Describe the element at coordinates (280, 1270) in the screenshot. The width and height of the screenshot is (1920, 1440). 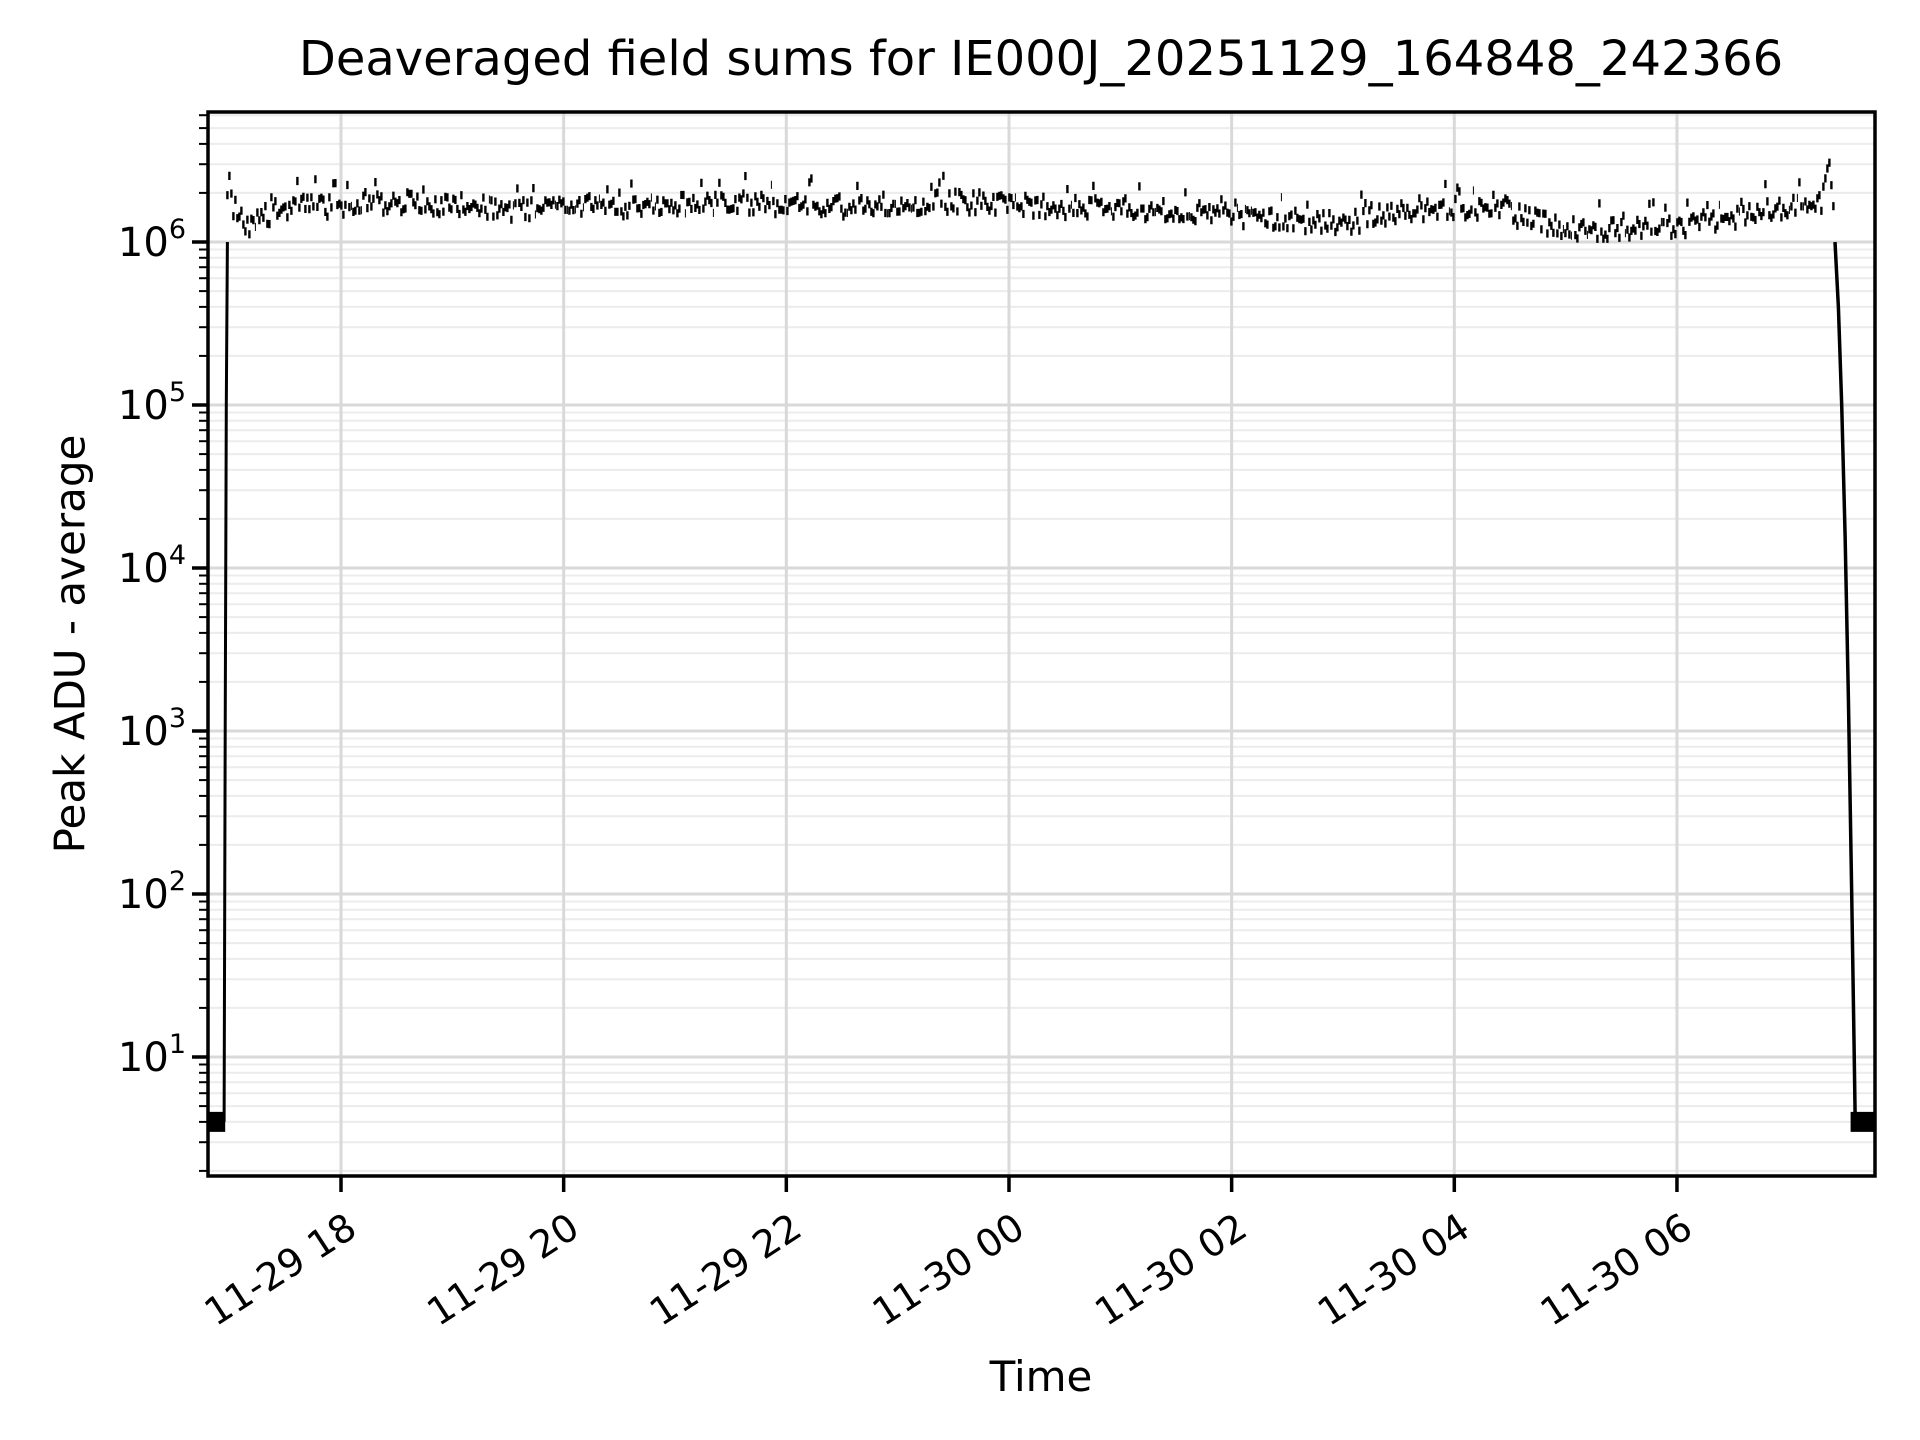
I see `x-tick-label: 11-29 18` at that location.